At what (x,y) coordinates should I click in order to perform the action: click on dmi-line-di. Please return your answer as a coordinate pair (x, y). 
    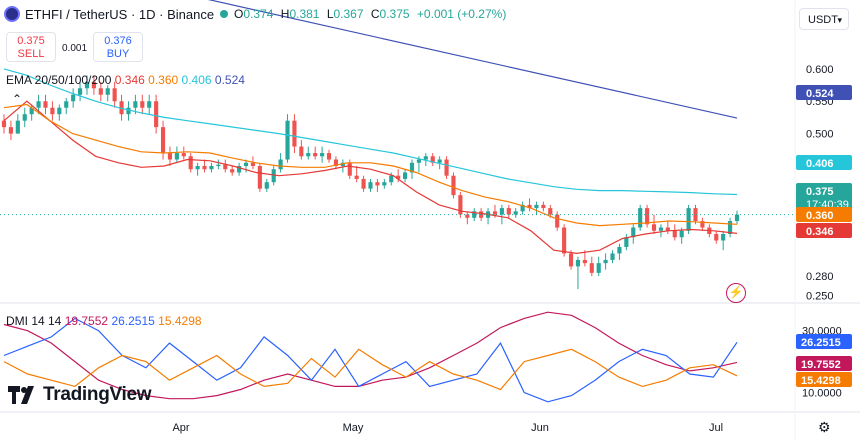
    Looking at the image, I should click on (370, 369).